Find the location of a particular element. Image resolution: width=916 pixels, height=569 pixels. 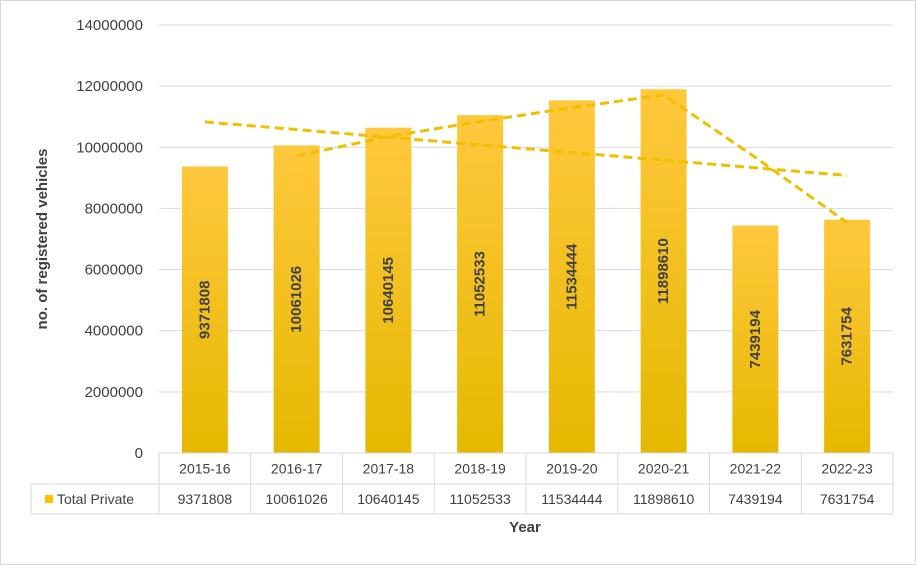

y-tick-label: 0 is located at coordinates (139, 453).